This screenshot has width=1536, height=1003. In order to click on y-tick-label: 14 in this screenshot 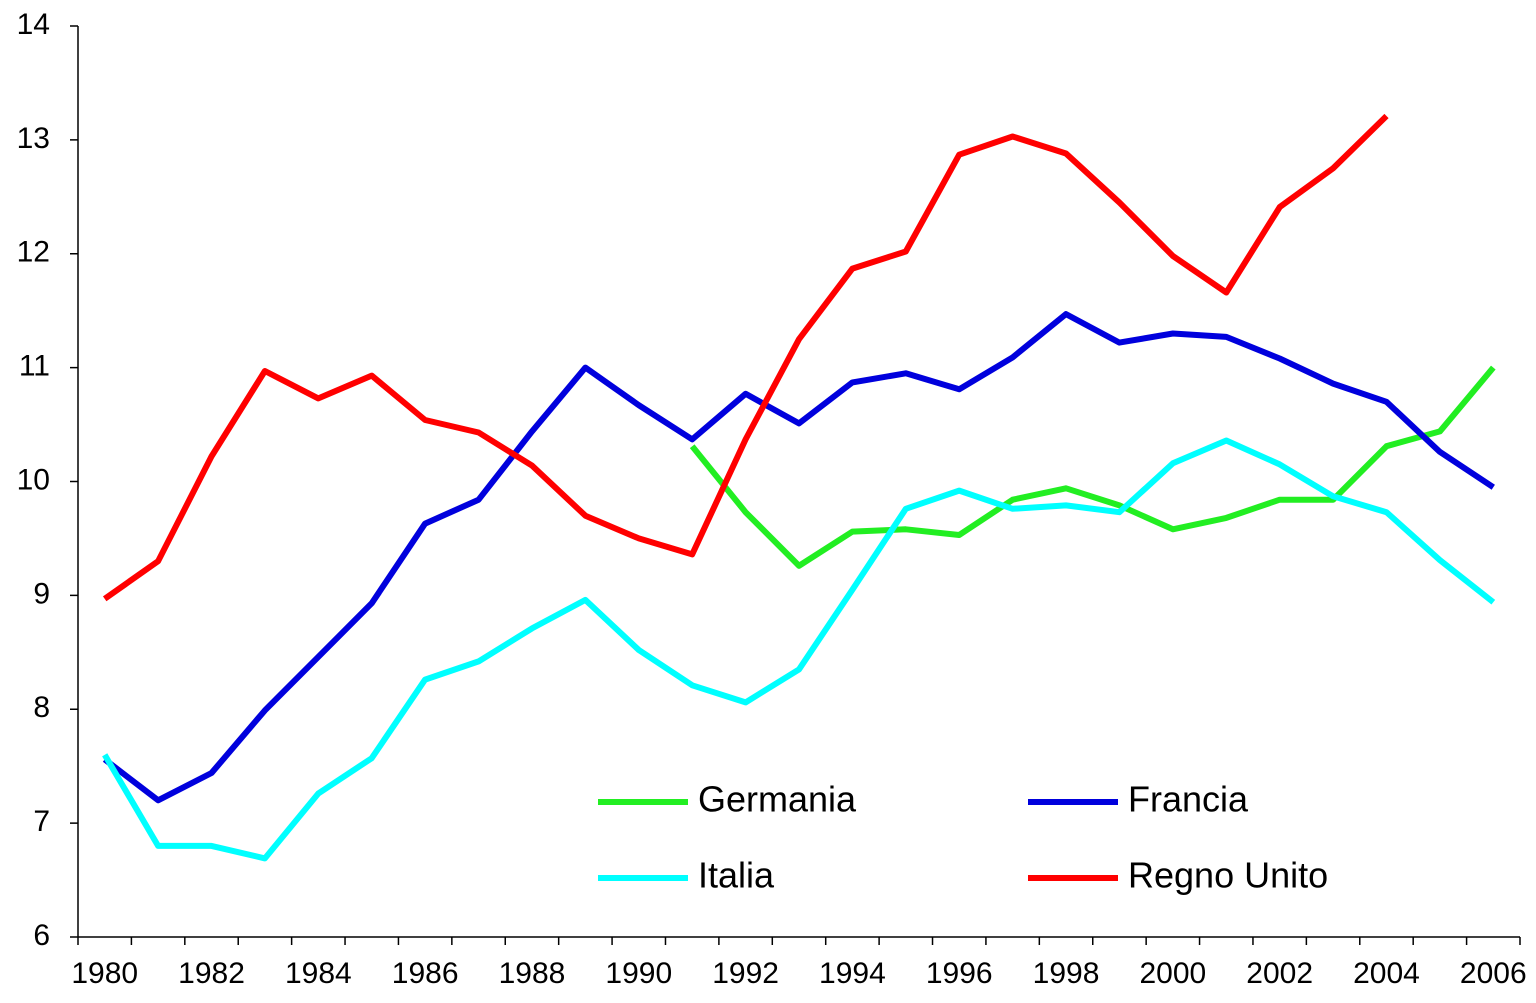, I will do `click(33, 24)`.